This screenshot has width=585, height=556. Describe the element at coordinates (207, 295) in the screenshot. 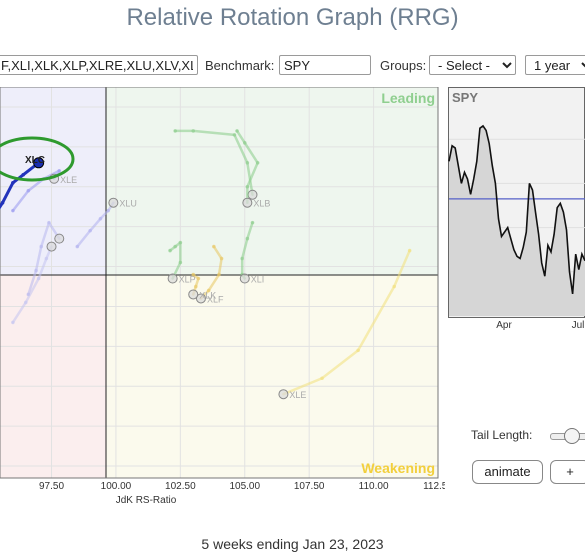

I see `rrg-series-label: XLK` at that location.